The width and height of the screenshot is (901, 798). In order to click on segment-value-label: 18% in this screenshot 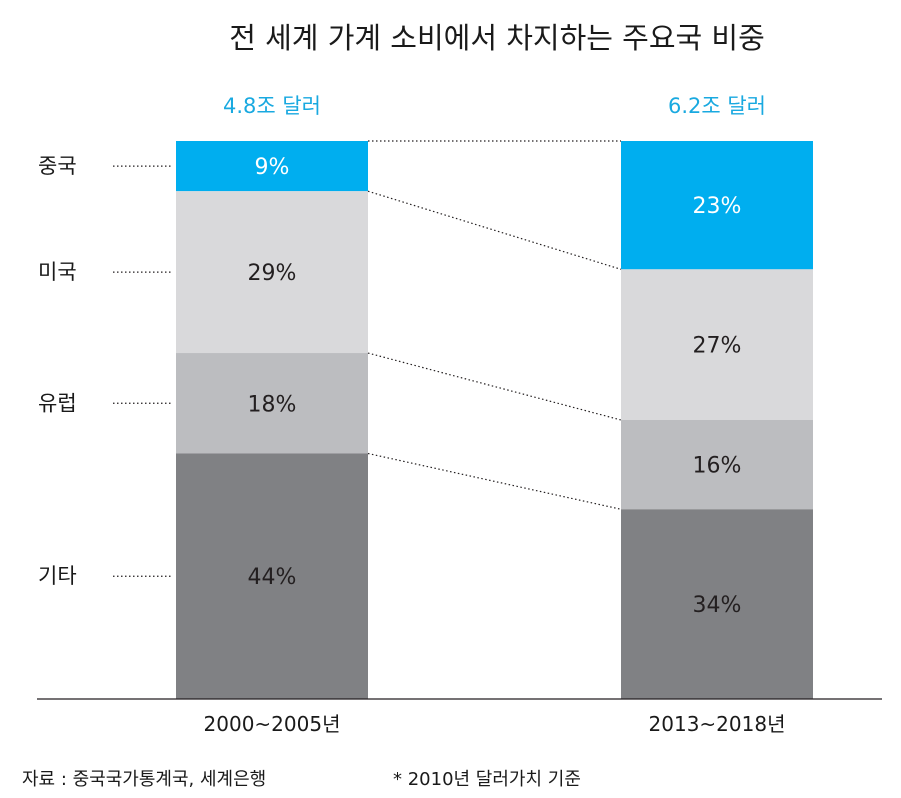, I will do `click(272, 404)`.